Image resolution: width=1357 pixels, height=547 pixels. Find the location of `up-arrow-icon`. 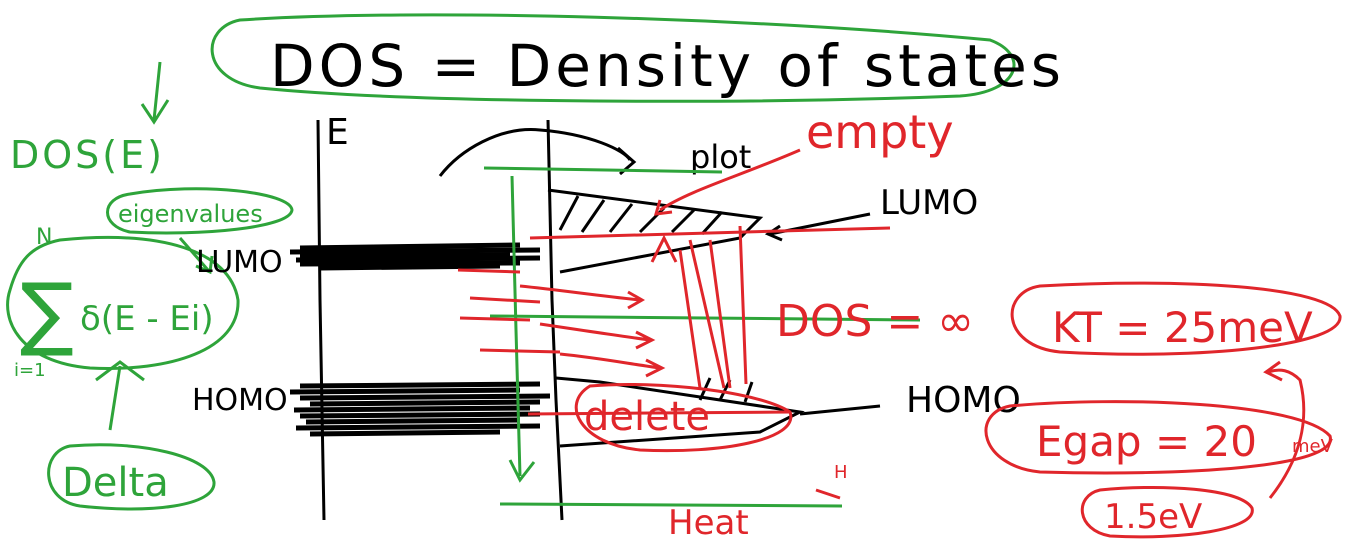

up-arrow-icon is located at coordinates (120, 395).